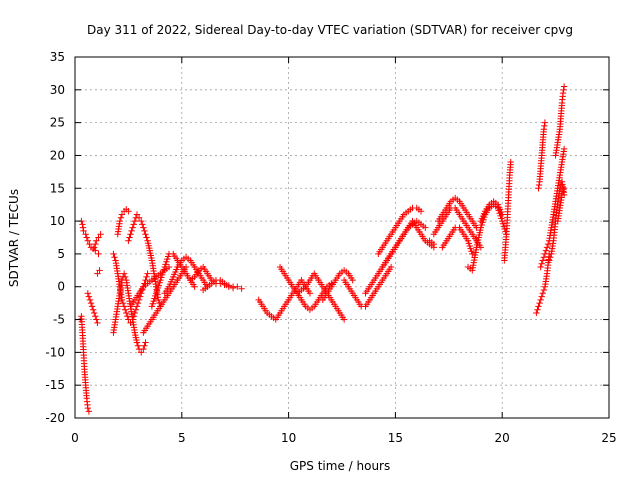  What do you see at coordinates (57, 188) in the screenshot?
I see `y-tick-label: 15` at bounding box center [57, 188].